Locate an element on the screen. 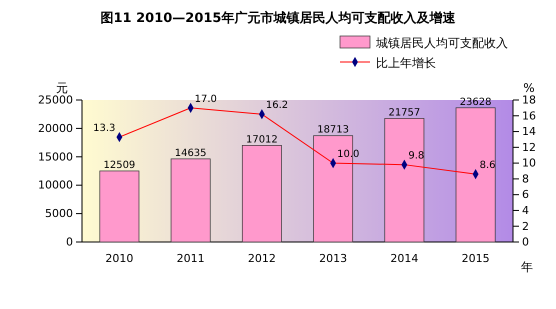 This screenshot has height=309, width=556. y2-tick-label: 16 is located at coordinates (529, 115).